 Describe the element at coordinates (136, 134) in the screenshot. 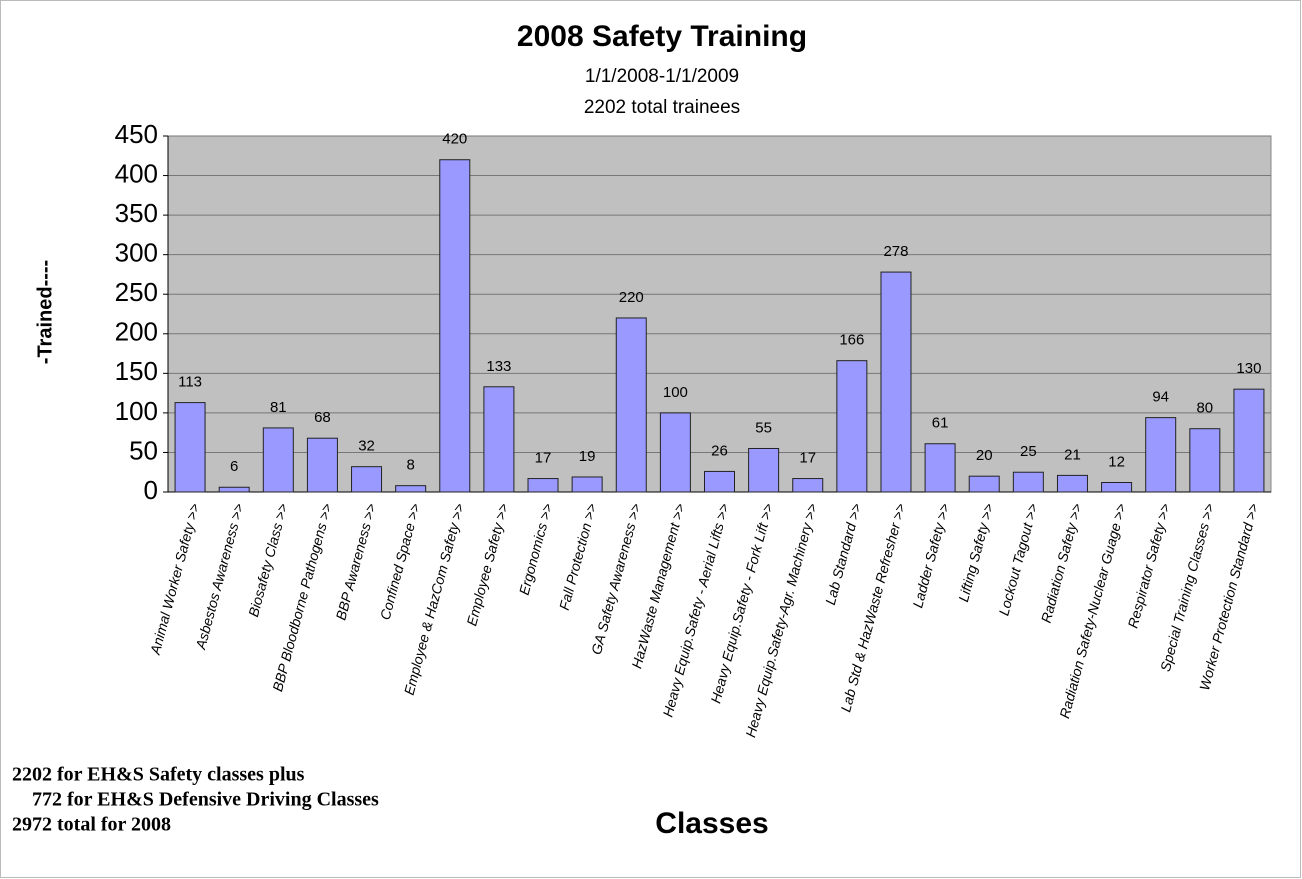

I see `y-tick-label: 450` at that location.